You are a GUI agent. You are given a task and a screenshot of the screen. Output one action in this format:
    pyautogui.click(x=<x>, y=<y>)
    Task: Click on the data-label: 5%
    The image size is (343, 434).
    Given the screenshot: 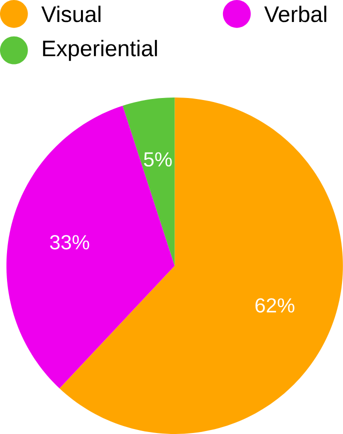 What is the action you would take?
    pyautogui.click(x=158, y=159)
    